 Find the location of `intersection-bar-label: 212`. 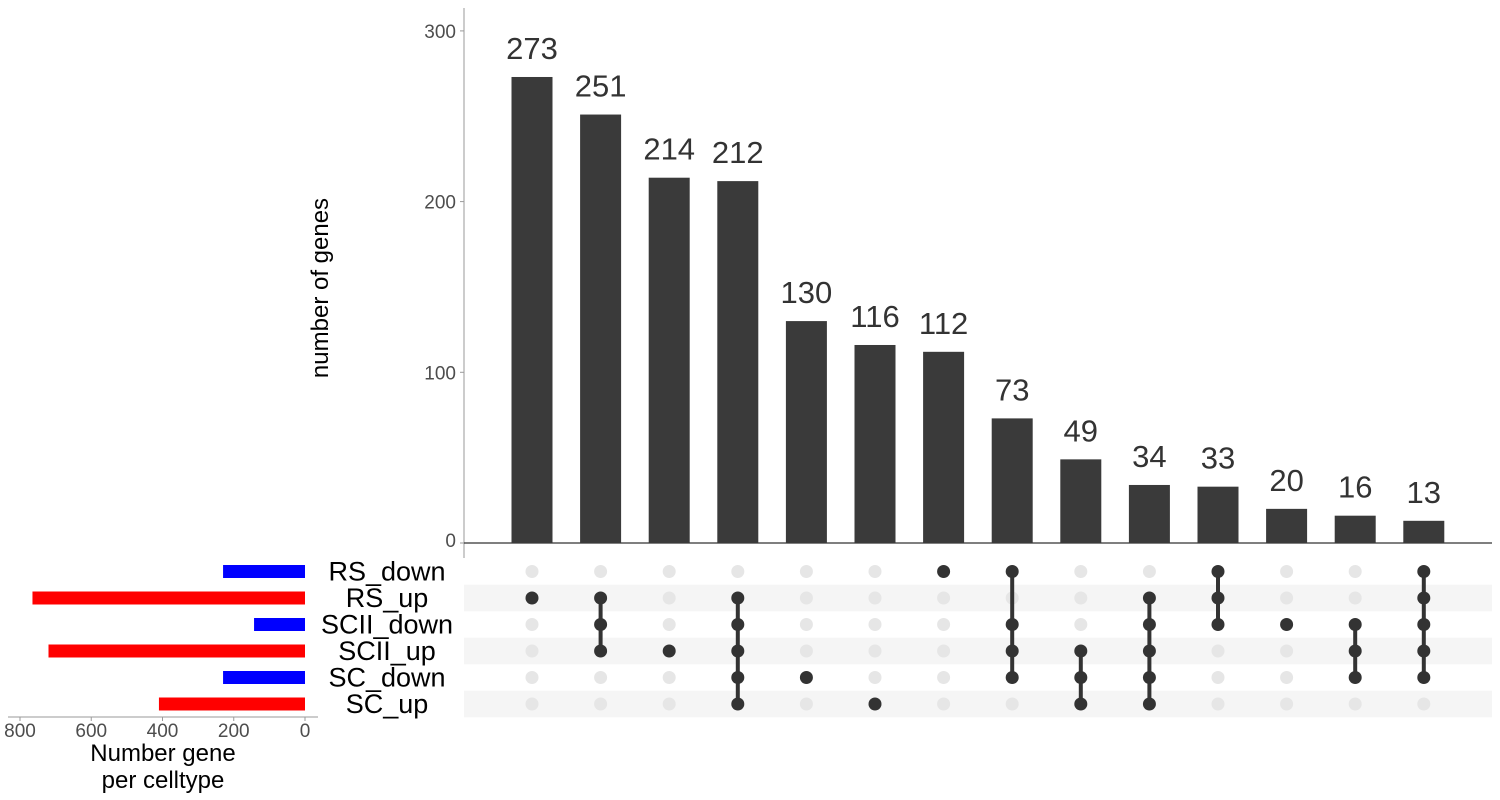

intersection-bar-label: 212 is located at coordinates (738, 152).